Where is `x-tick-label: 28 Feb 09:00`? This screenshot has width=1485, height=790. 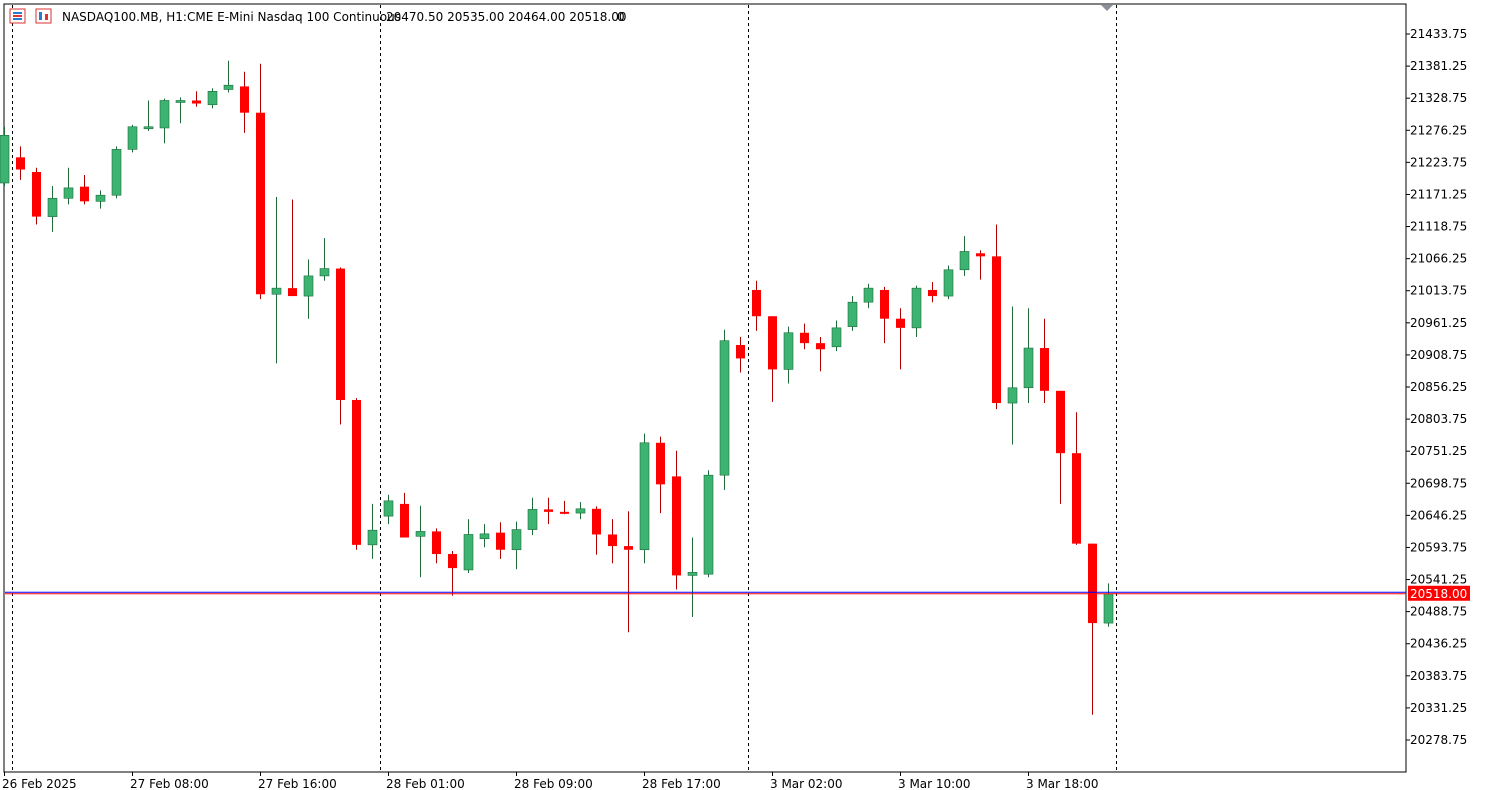
x-tick-label: 28 Feb 09:00 is located at coordinates (553, 783).